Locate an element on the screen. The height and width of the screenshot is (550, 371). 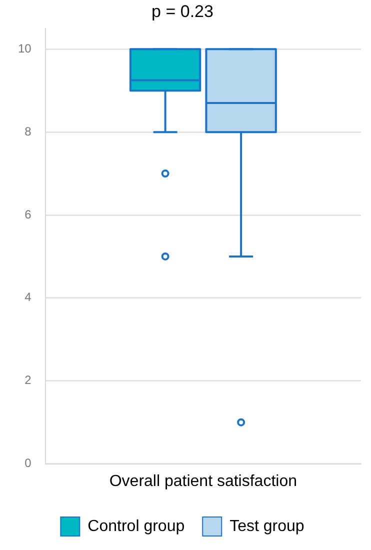
legend-label: Control group is located at coordinates (136, 526).